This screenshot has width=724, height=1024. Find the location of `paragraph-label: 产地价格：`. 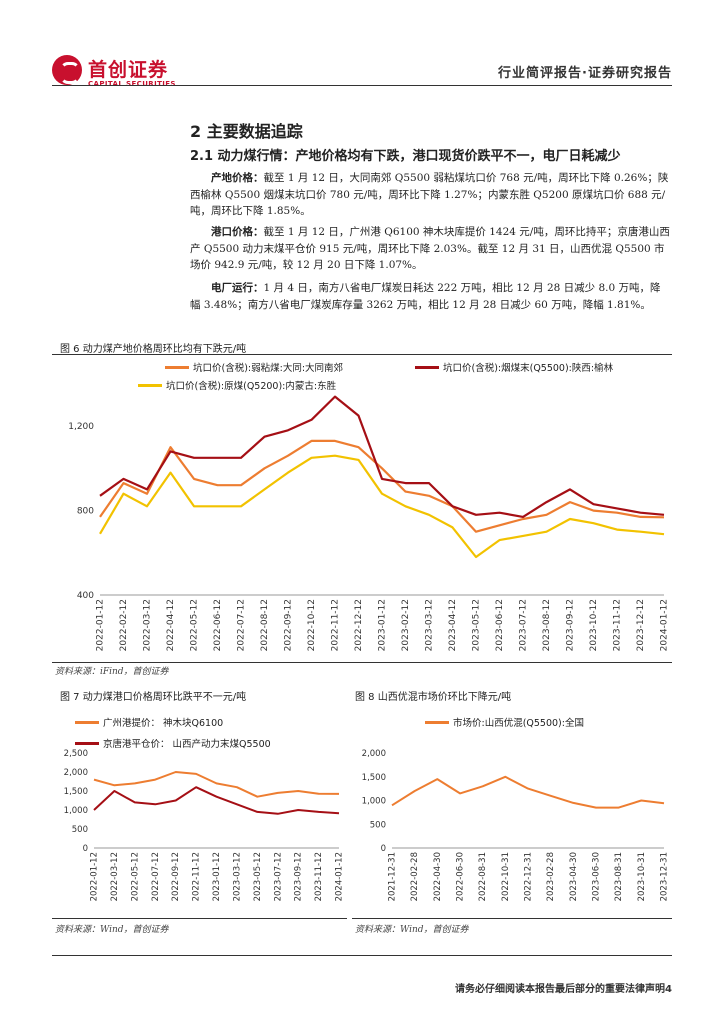

paragraph-label: 产地价格： is located at coordinates (237, 178).